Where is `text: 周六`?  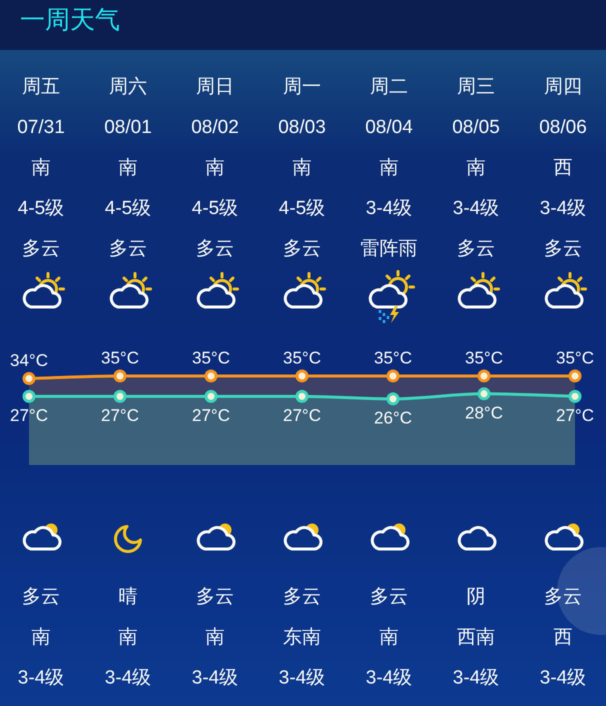 text: 周六 is located at coordinates (128, 87).